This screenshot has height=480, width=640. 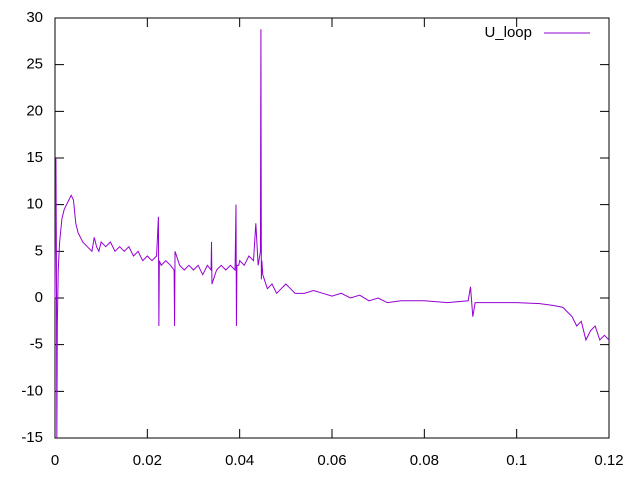 What do you see at coordinates (516, 460) in the screenshot?
I see `x-tick-label: 0.1` at bounding box center [516, 460].